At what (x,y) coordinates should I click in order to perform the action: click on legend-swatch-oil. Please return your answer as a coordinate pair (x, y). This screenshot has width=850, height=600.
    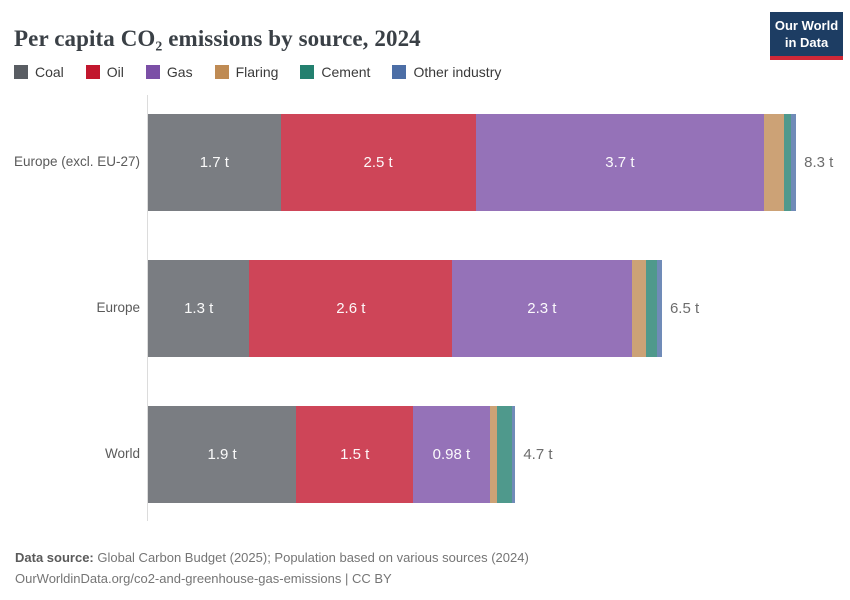
    Looking at the image, I should click on (92, 72).